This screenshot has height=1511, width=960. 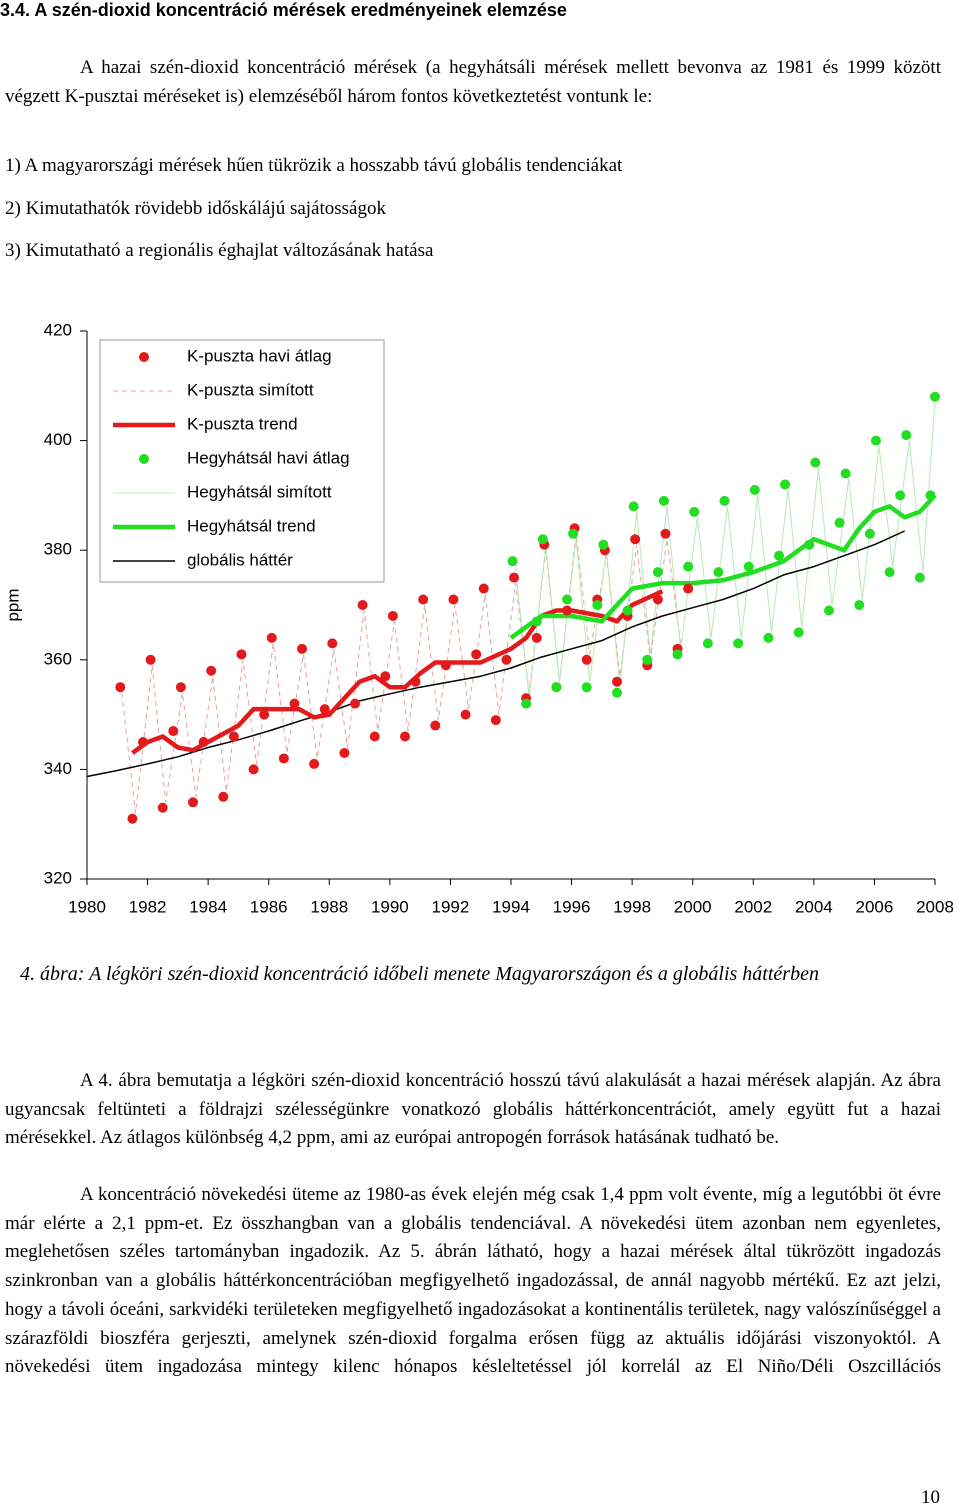 I want to click on x-tick-label: 1998, so click(x=632, y=906).